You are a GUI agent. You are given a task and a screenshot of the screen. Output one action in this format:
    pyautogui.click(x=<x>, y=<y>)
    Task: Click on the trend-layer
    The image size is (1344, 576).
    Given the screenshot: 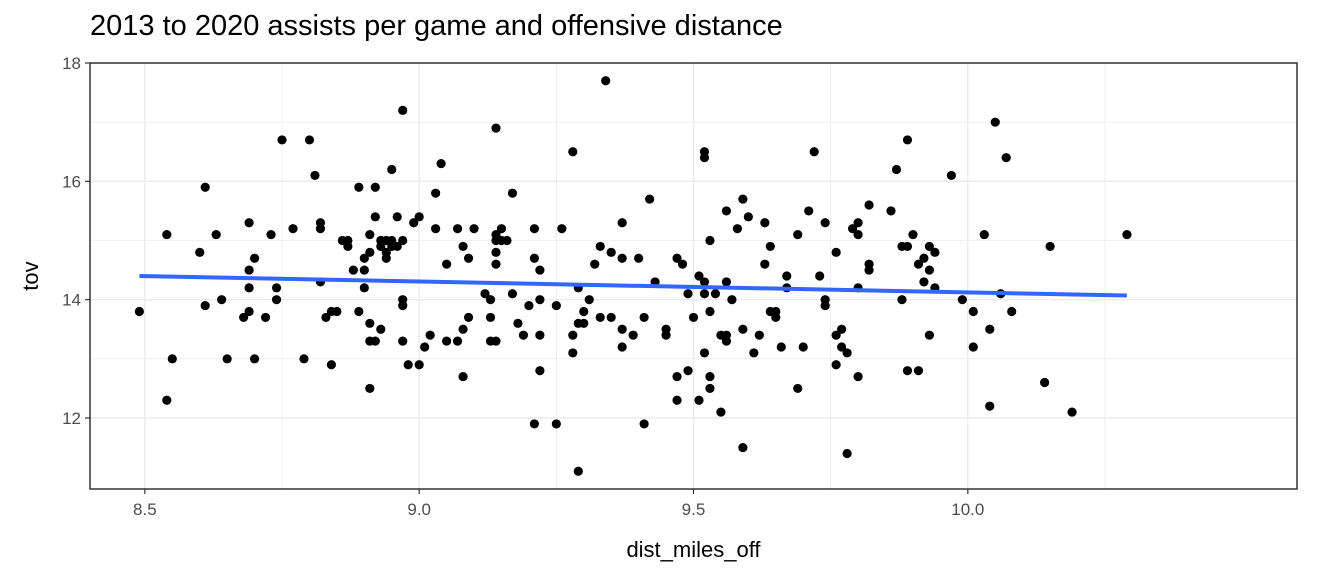 What is the action you would take?
    pyautogui.click(x=633, y=286)
    